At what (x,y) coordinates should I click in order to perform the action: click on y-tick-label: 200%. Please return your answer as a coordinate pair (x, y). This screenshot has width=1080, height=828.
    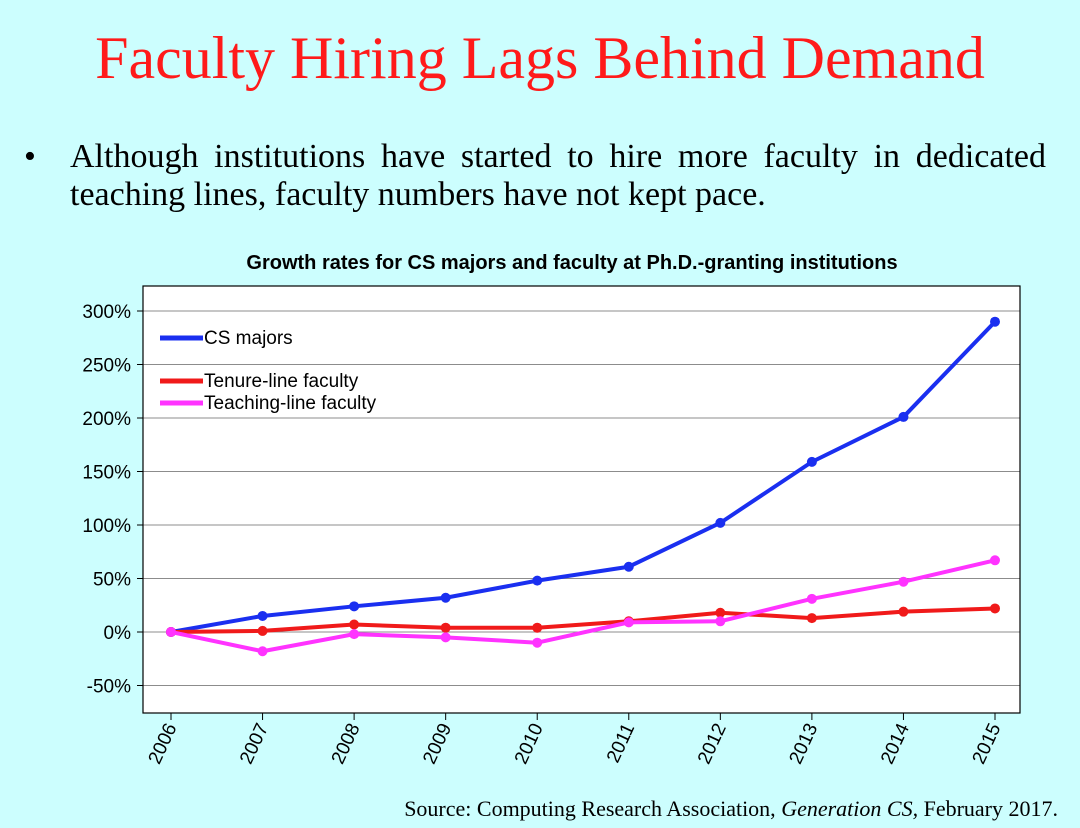
    Looking at the image, I should click on (106, 419).